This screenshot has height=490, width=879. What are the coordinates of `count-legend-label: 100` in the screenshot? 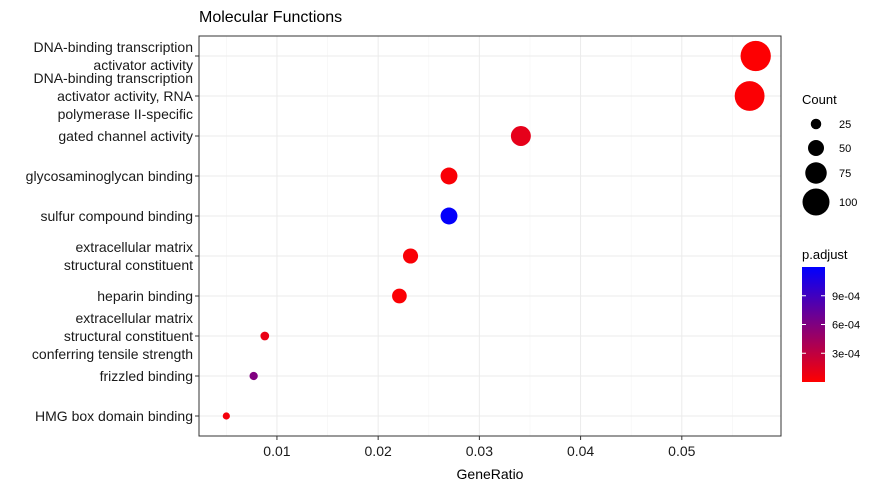 It's located at (848, 203).